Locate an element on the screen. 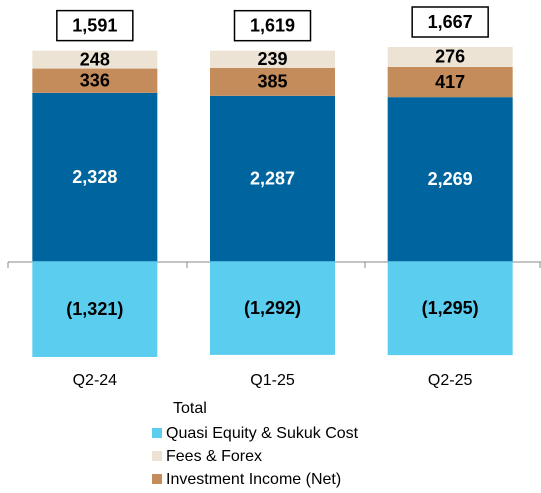 The image size is (541, 493). value-label: 239 is located at coordinates (272, 59).